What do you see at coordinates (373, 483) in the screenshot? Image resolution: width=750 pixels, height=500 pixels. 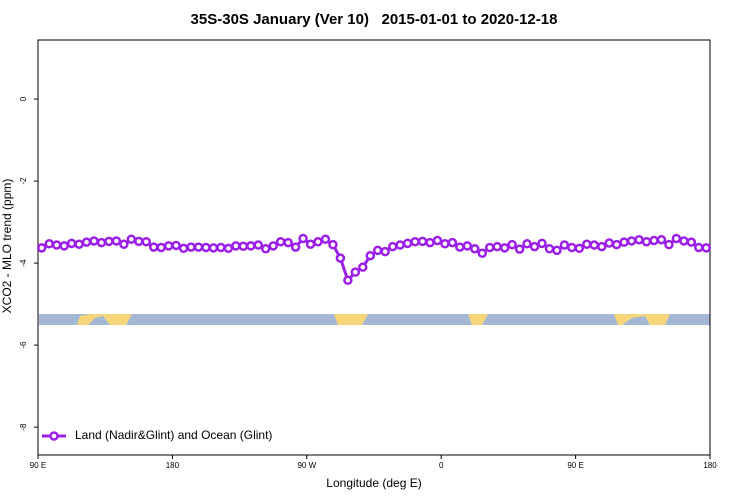 I see `x-axis-label: Longitude (deg E)` at bounding box center [373, 483].